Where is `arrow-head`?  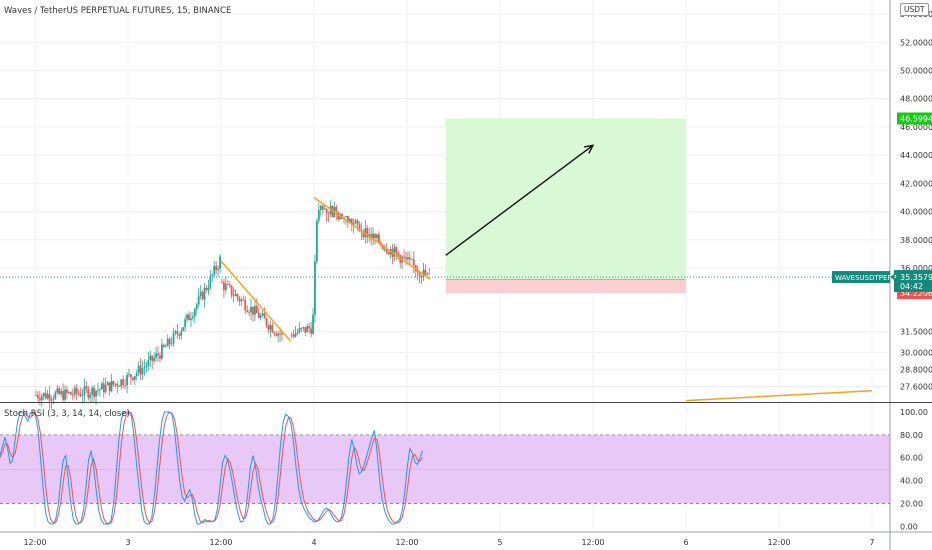
arrow-head is located at coordinates (589, 149).